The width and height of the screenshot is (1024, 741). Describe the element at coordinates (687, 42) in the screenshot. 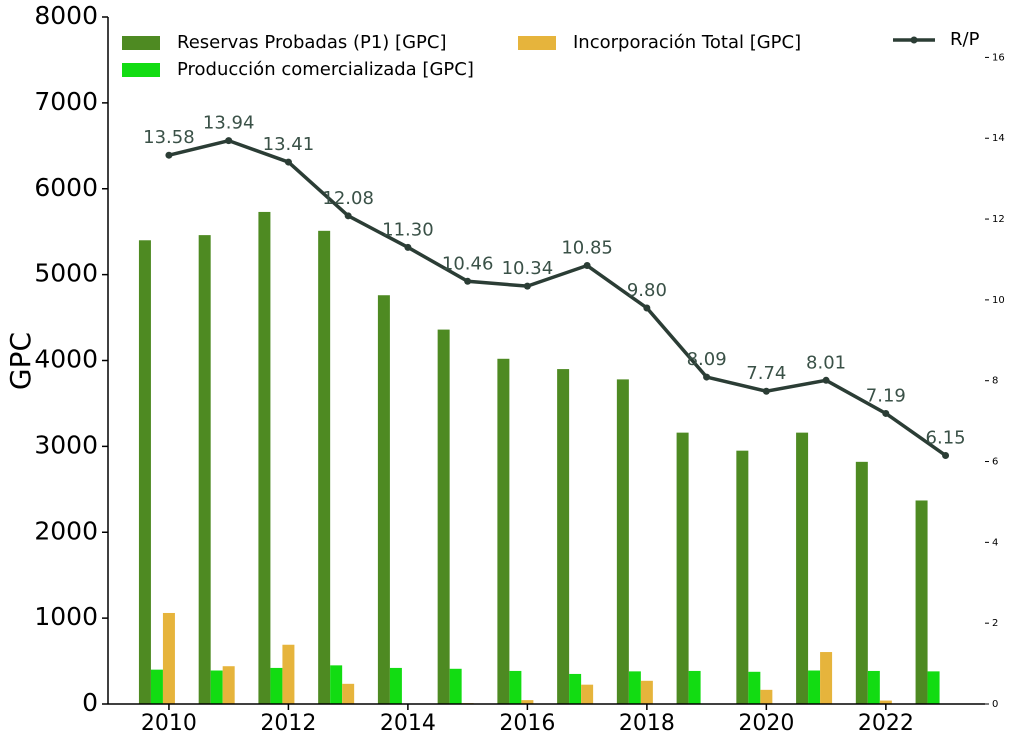

I see `legend-label: Incorporación Total [GPC]` at that location.